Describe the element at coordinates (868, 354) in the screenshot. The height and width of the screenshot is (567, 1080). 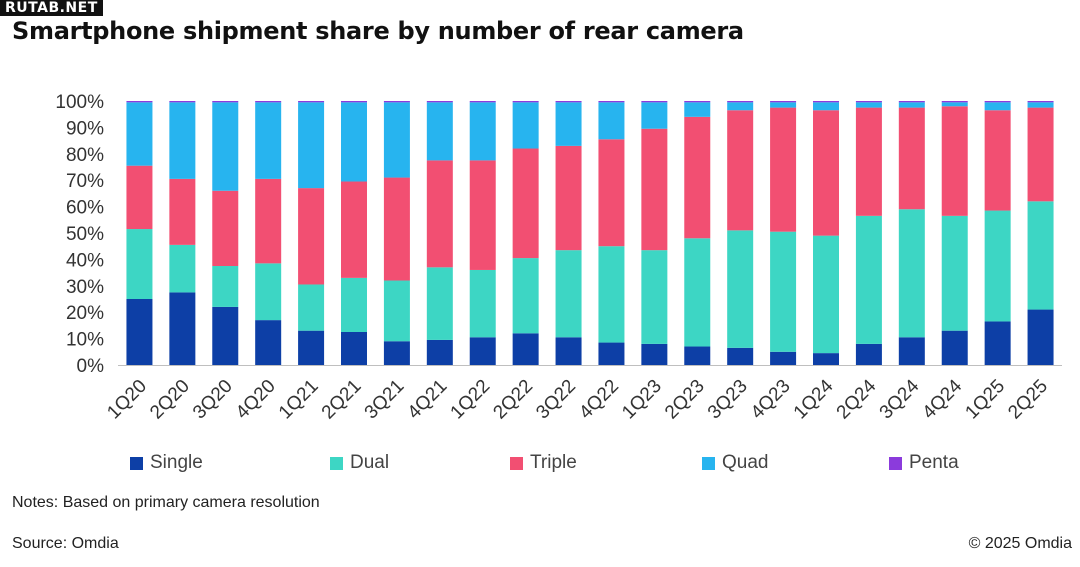
I see `bar-segment-single-2q24` at that location.